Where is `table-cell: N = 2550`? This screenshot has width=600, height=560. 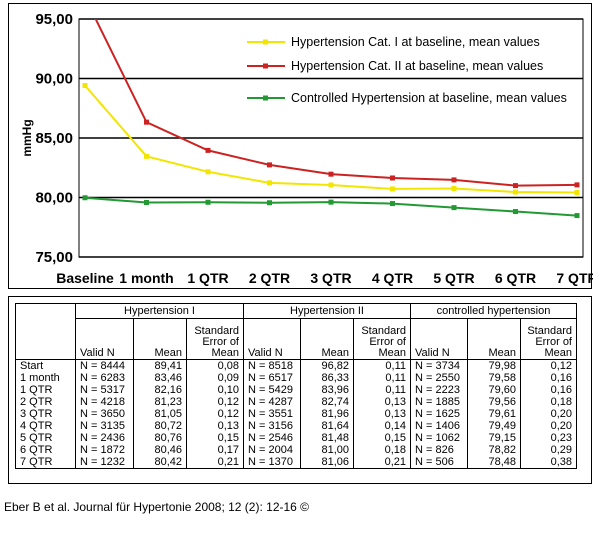
table-cell: N = 2550 is located at coordinates (439, 378).